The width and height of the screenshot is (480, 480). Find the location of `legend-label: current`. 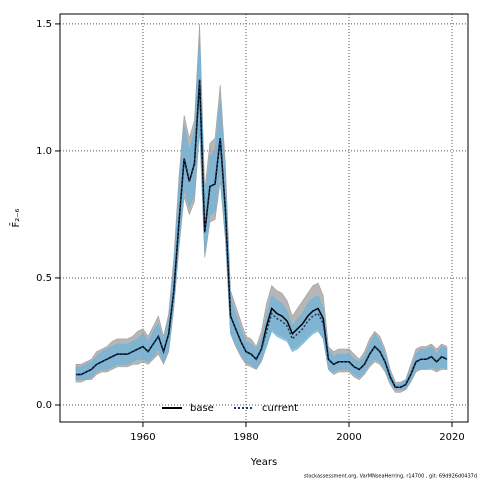

legend-label: current is located at coordinates (280, 408).